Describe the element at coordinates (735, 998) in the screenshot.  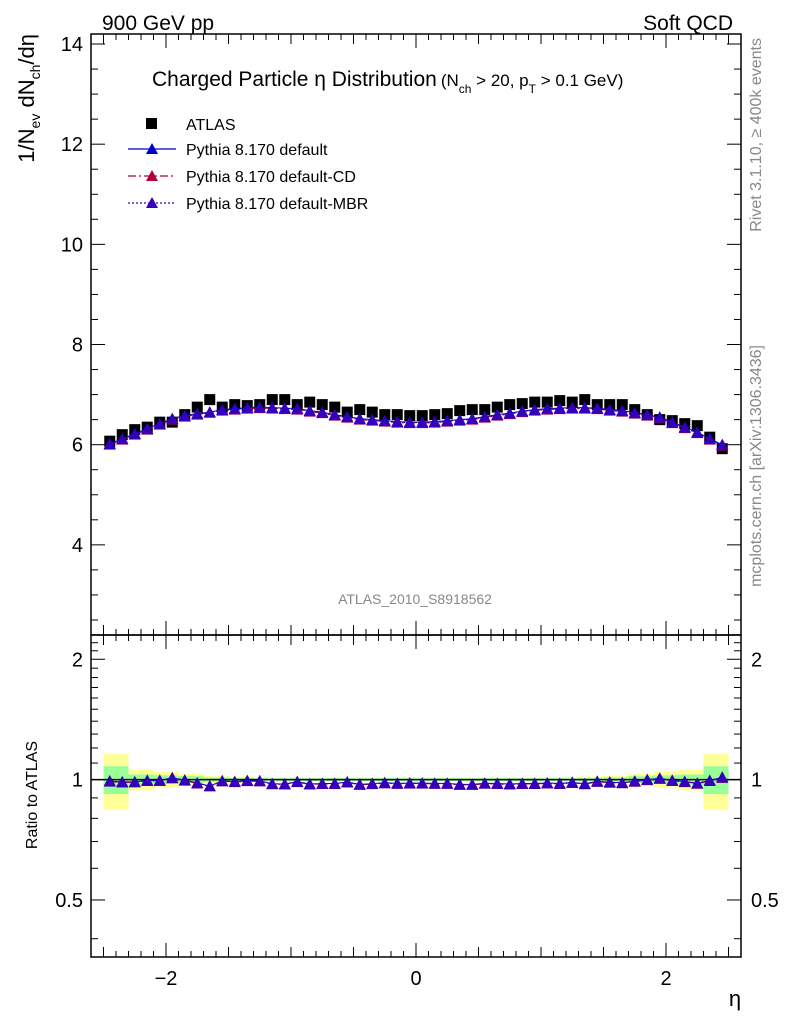
I see `x-axis-label: η` at that location.